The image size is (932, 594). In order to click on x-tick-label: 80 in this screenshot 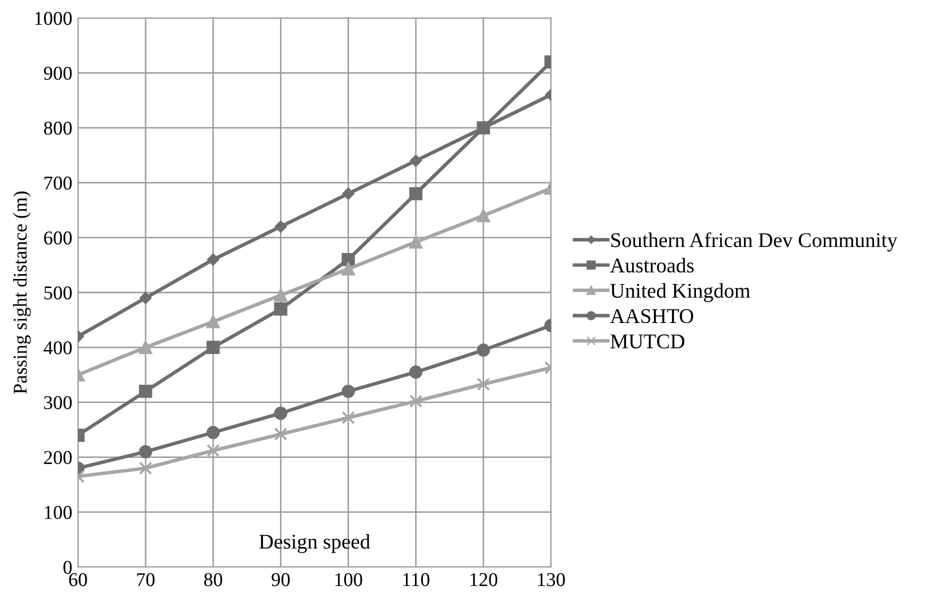, I will do `click(213, 579)`.